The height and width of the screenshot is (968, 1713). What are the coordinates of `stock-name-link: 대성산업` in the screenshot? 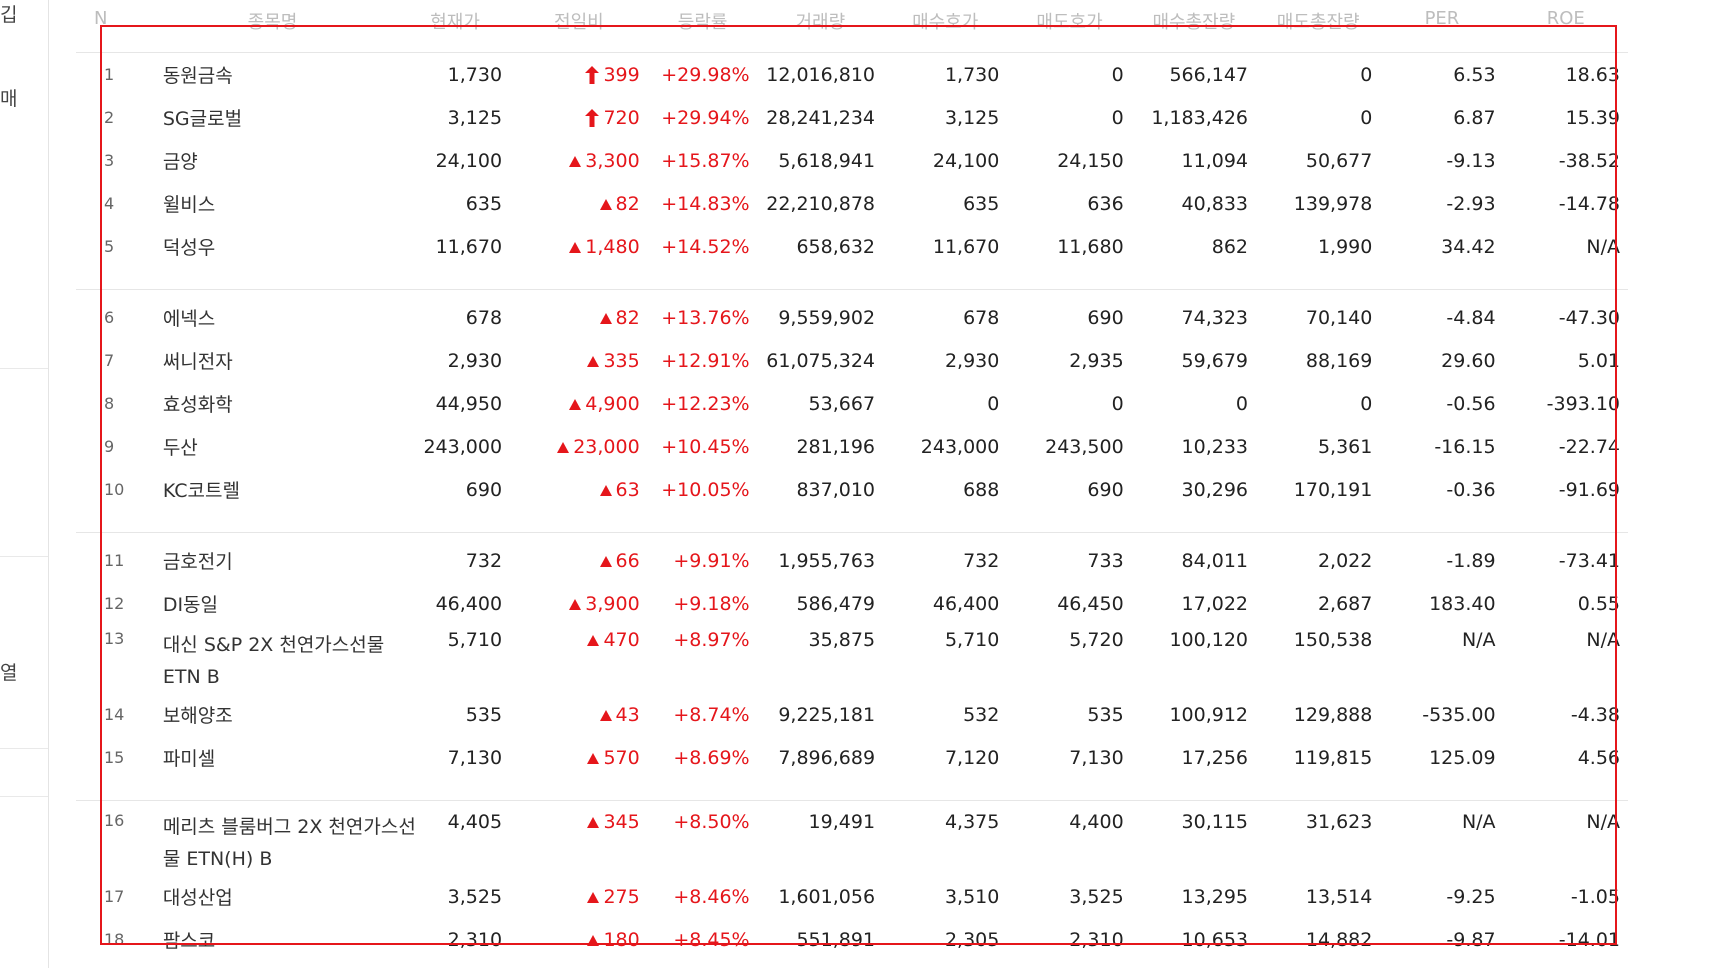 It's located at (272, 896).